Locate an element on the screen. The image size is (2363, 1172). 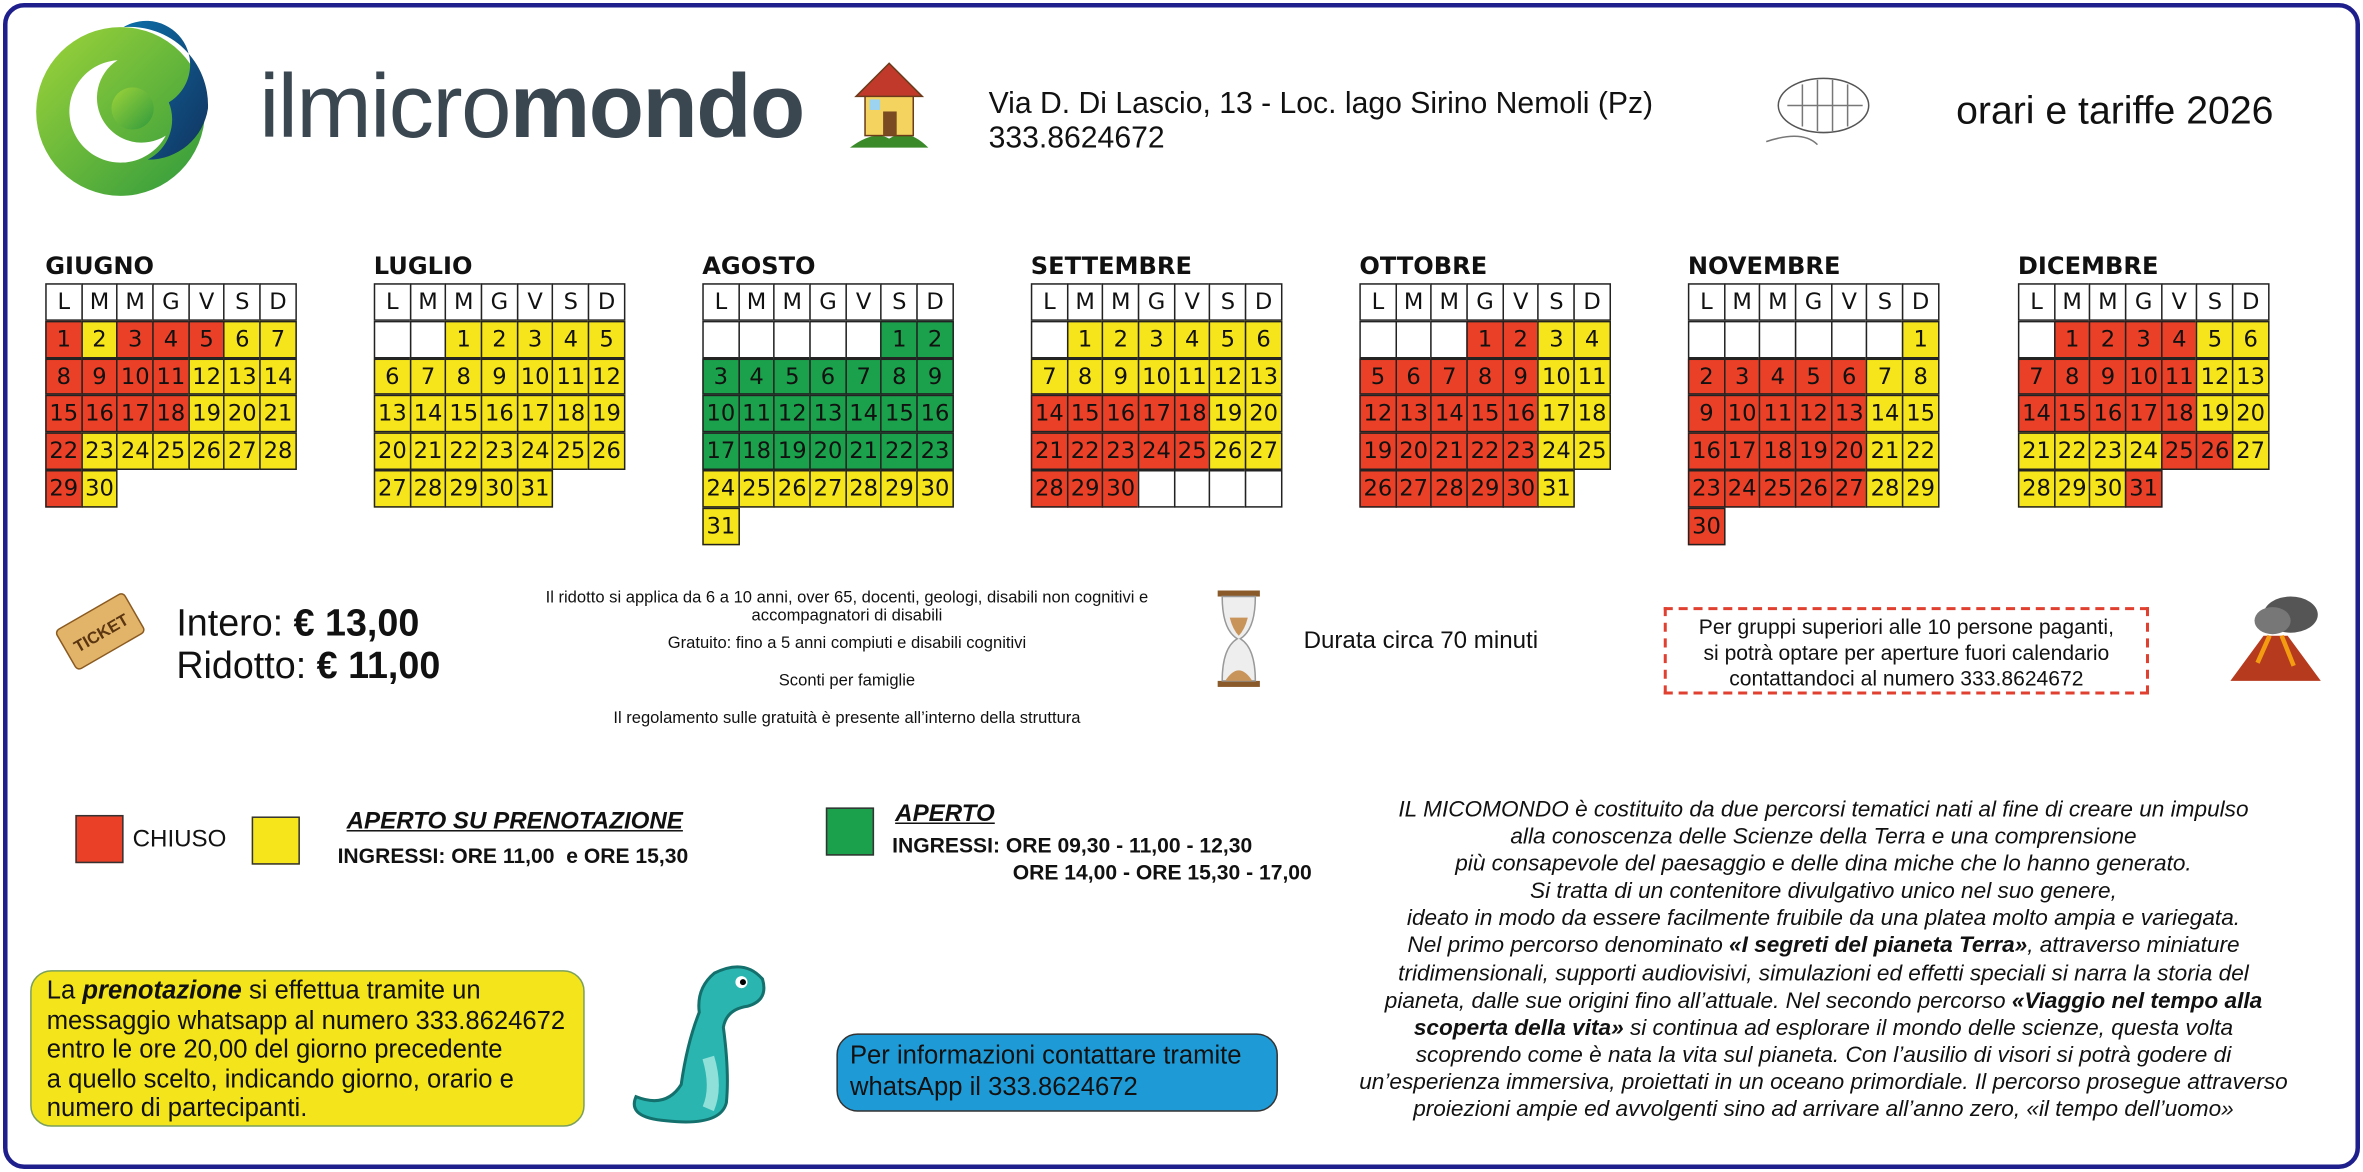
day: 25 is located at coordinates (2179, 451).